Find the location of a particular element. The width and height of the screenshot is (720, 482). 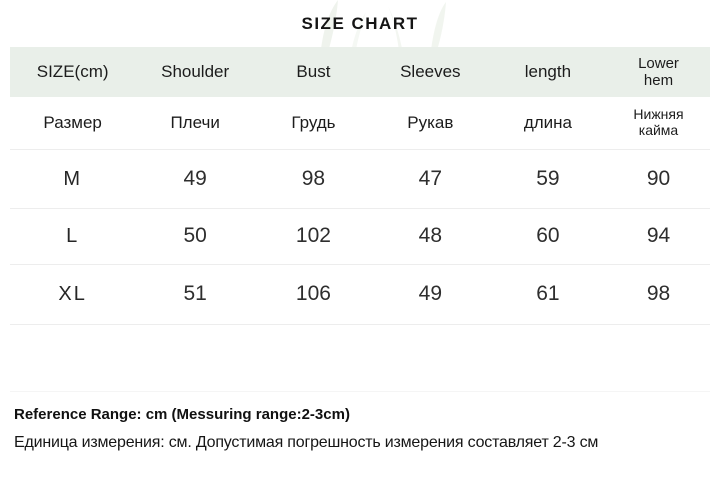

column-subheader-length: длина is located at coordinates (547, 123).